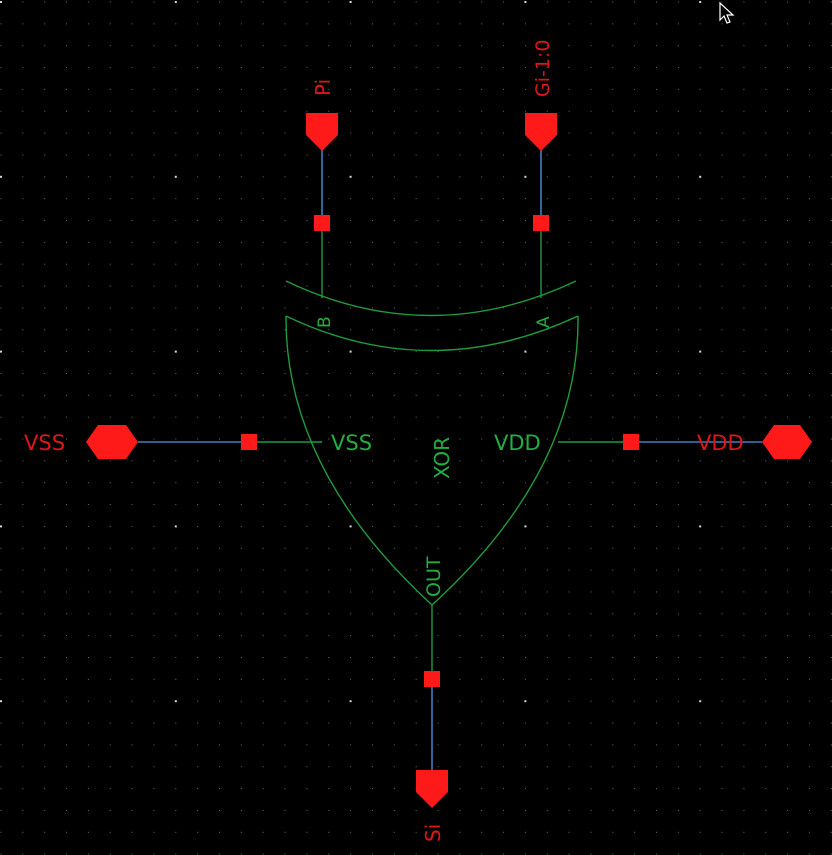  I want to click on io-pin-label-vdd: VDD, so click(720, 443).